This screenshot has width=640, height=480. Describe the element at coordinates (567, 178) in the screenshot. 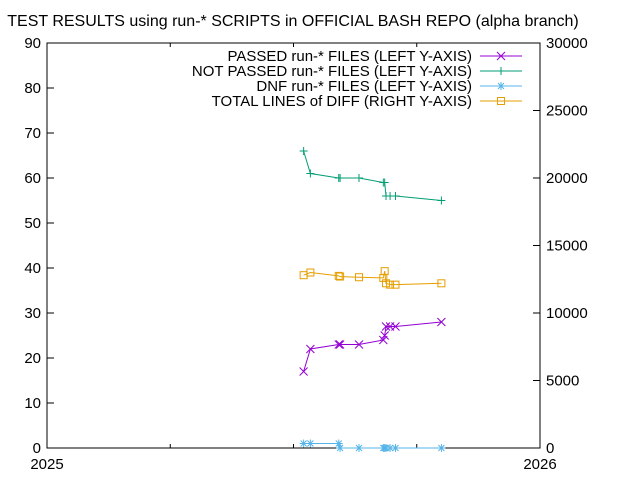

I see `y2-tick-label: 20000` at that location.